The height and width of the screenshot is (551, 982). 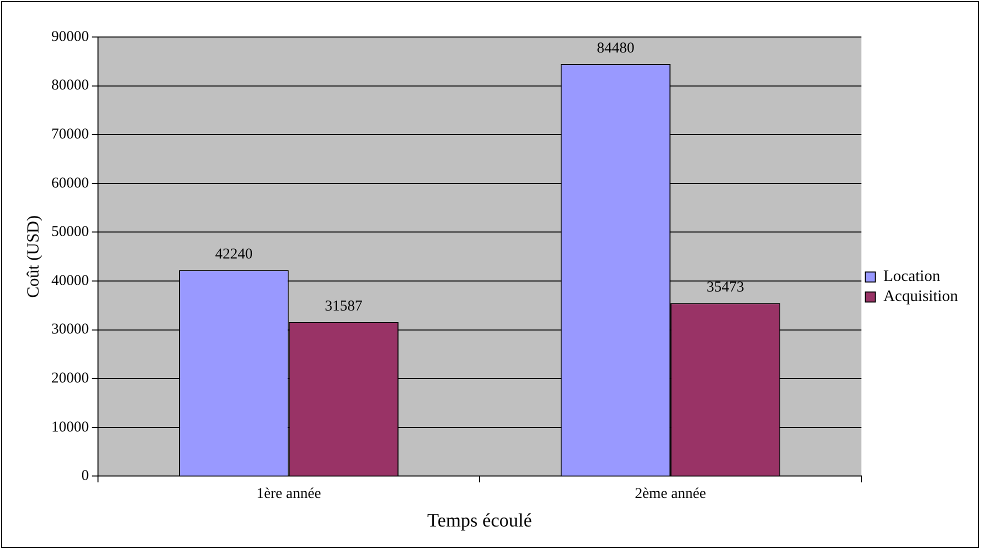 What do you see at coordinates (33, 256) in the screenshot?
I see `y-axis-title: Coût (USD)` at bounding box center [33, 256].